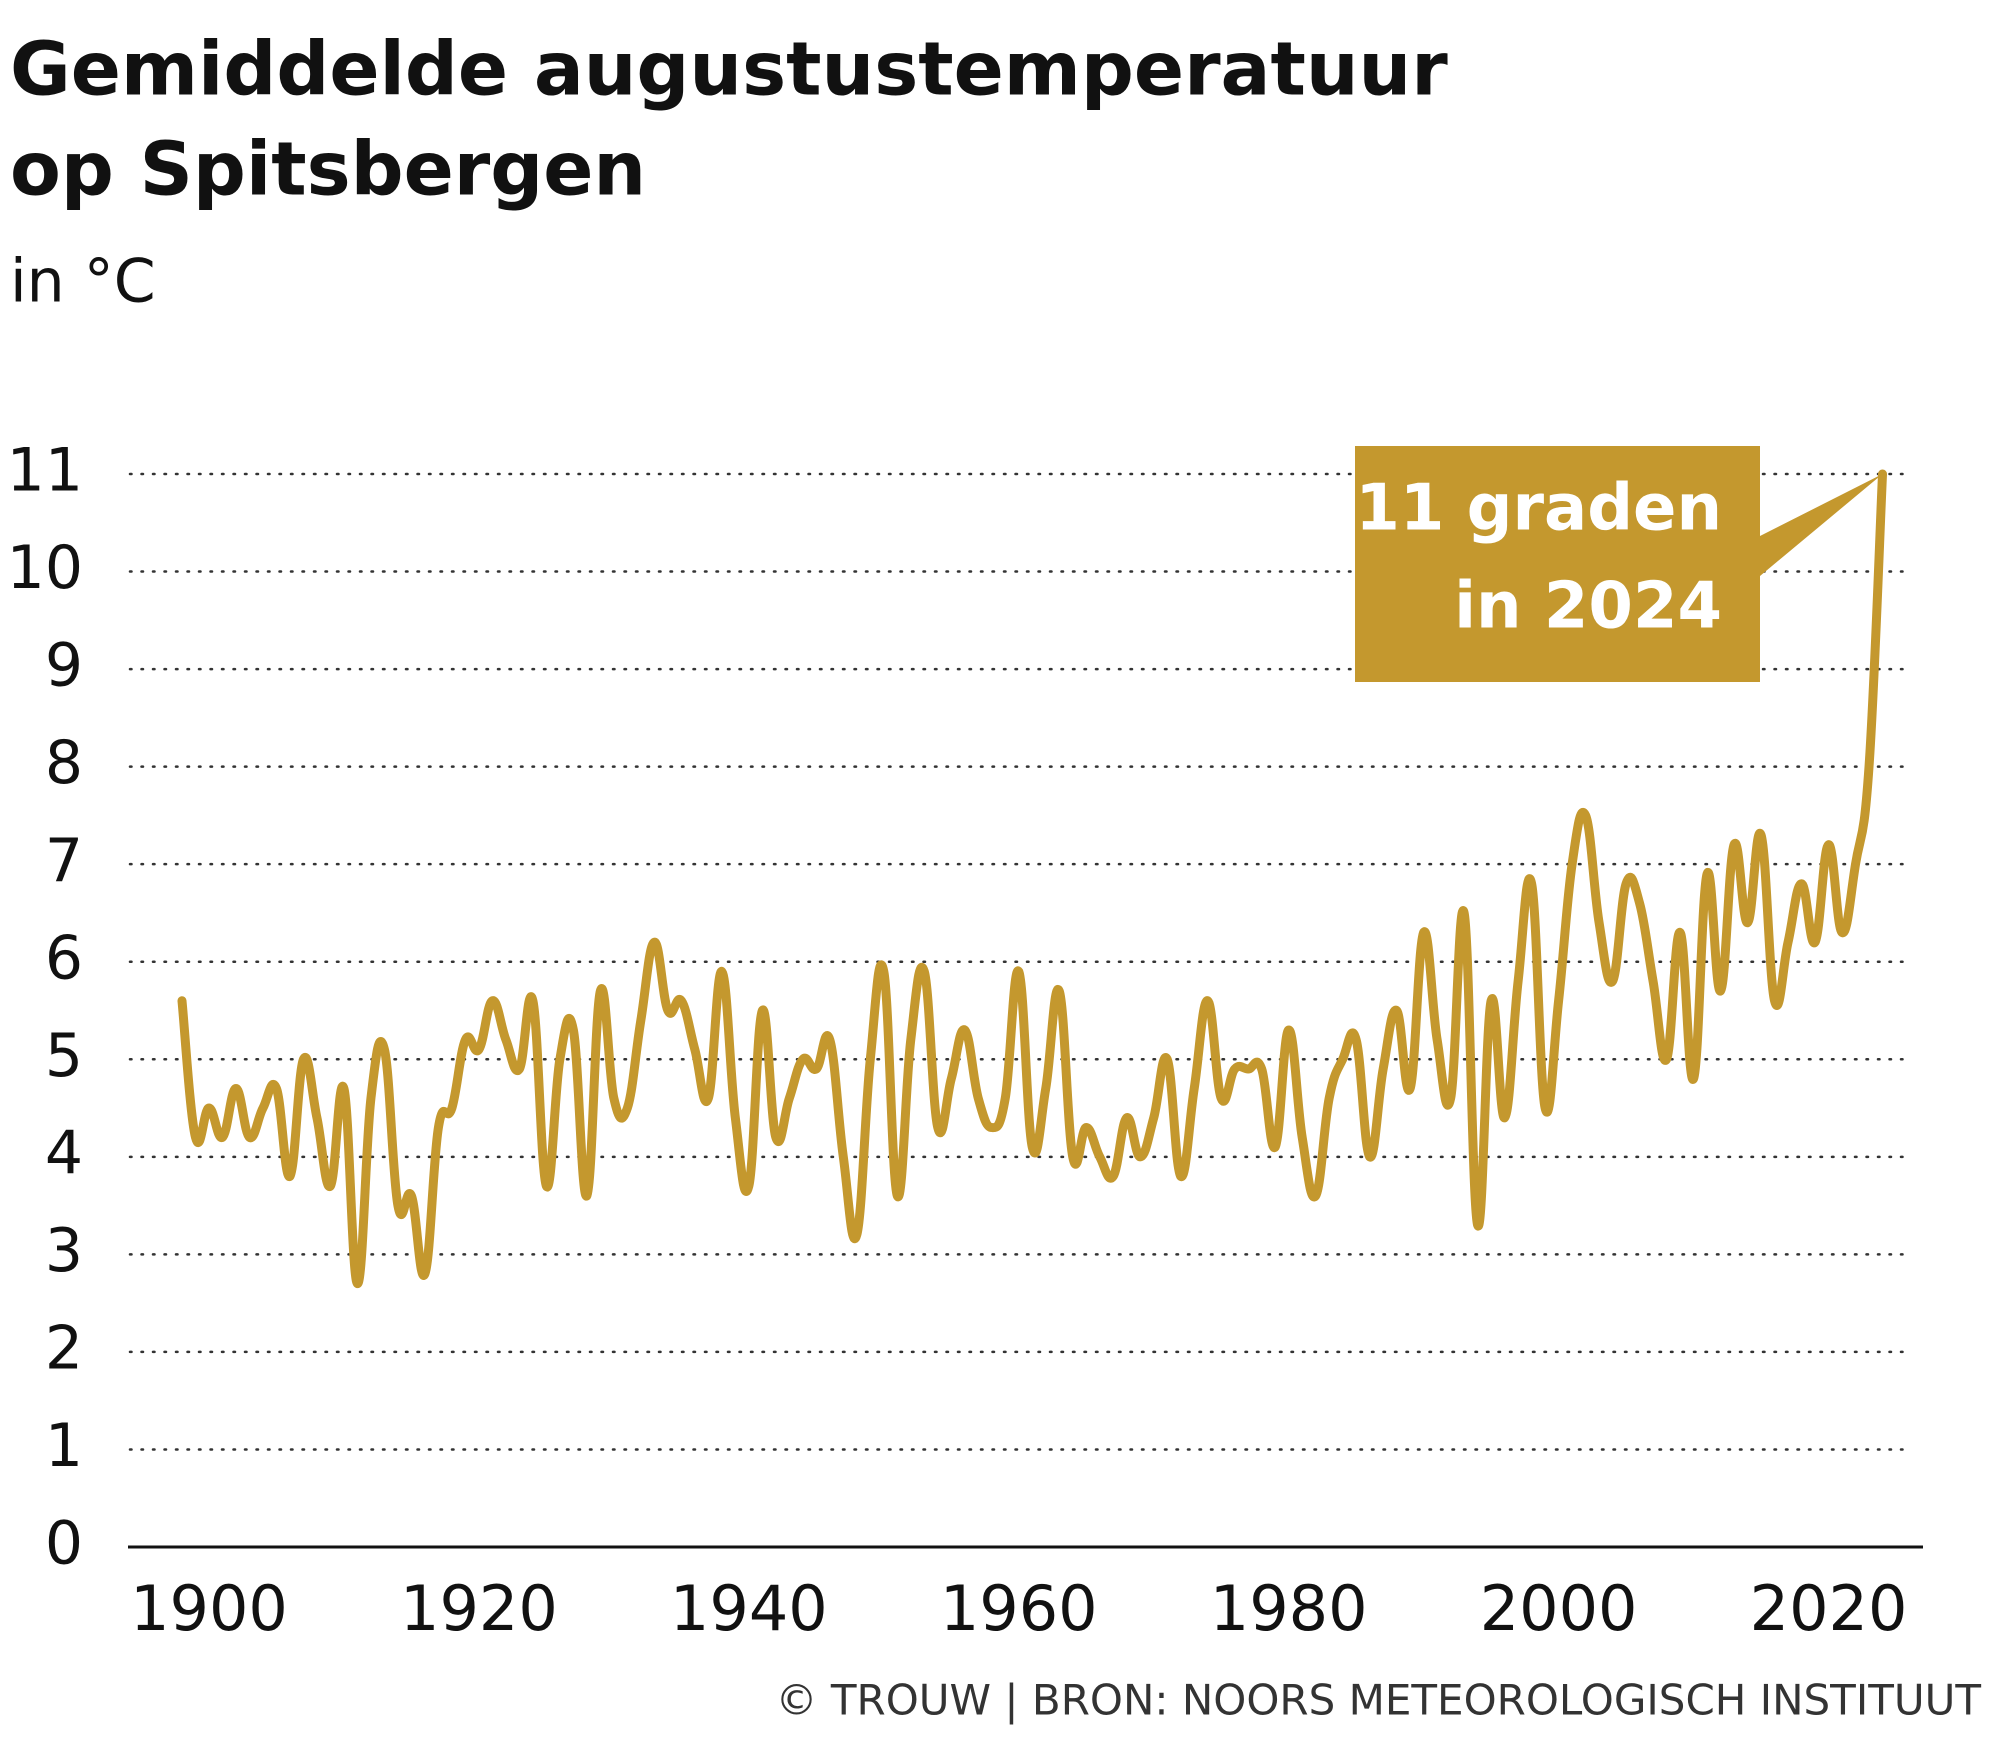  I want to click on chart-title: op Spitsbergen, so click(328, 170).